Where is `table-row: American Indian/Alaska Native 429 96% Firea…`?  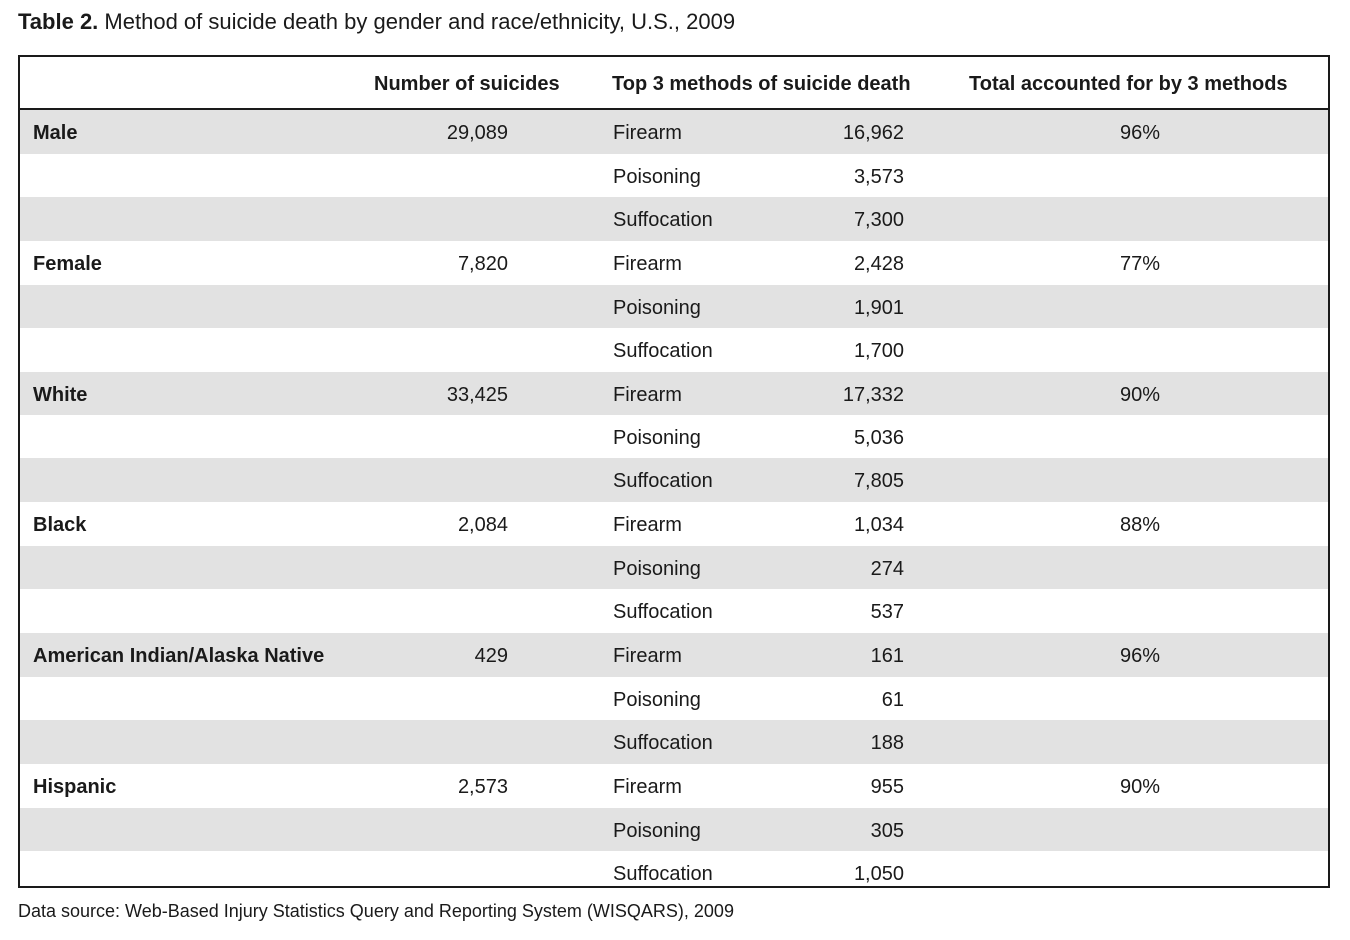
table-row: American Indian/Alaska Native 429 96% Firea… is located at coordinates (674, 655).